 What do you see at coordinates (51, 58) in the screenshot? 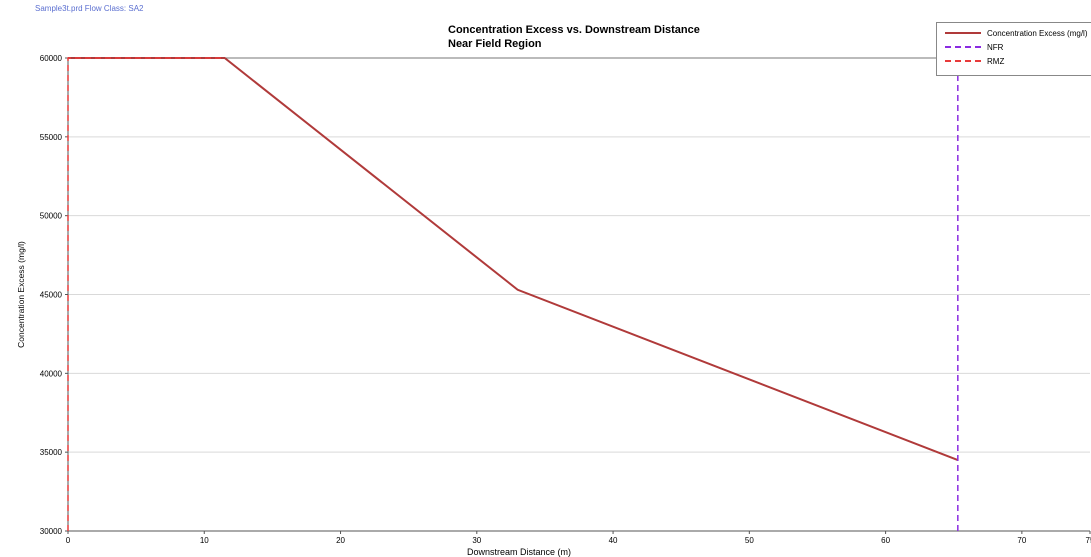
I see `y-tick-label: 60000` at bounding box center [51, 58].